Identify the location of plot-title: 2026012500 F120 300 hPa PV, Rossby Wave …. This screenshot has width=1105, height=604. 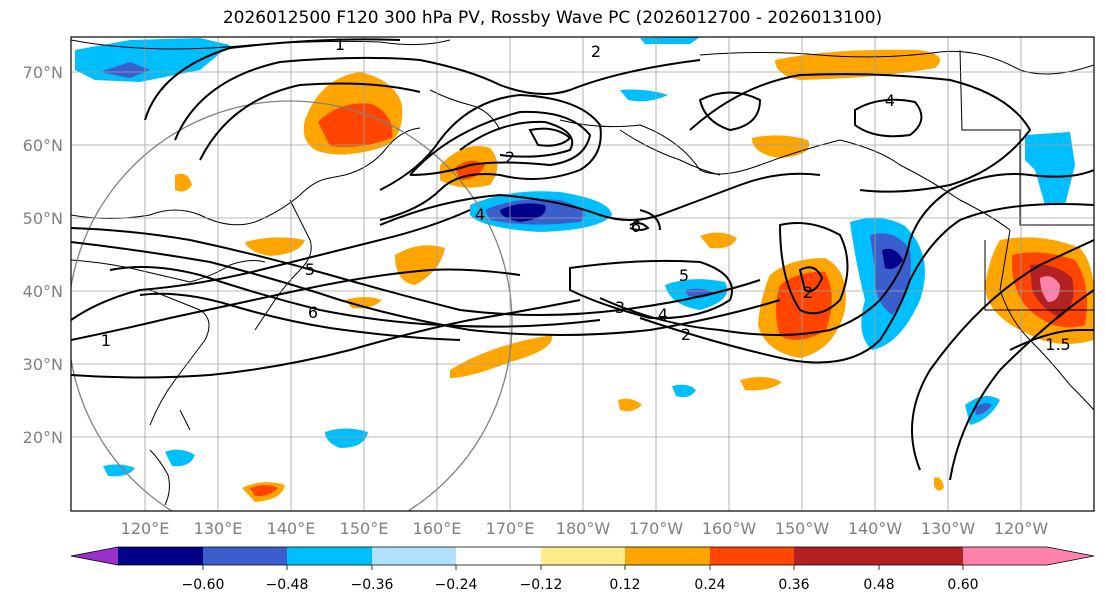
(552, 18).